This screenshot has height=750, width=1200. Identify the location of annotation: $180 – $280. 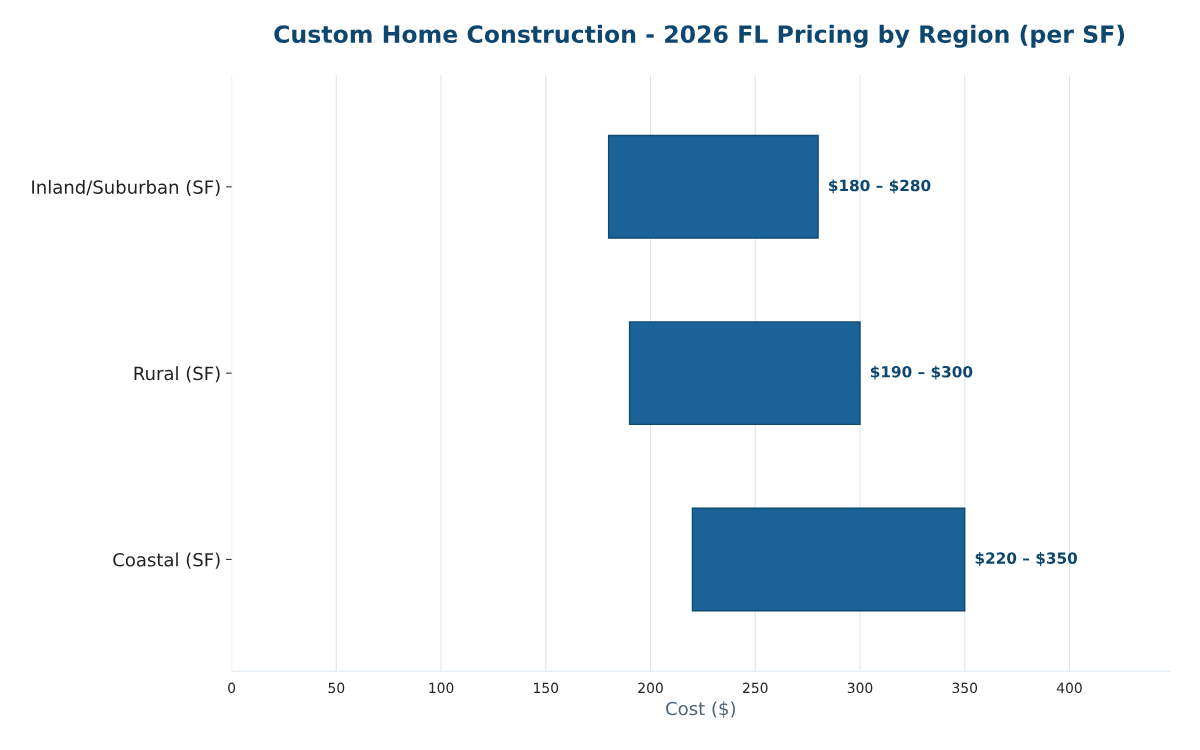
(880, 186).